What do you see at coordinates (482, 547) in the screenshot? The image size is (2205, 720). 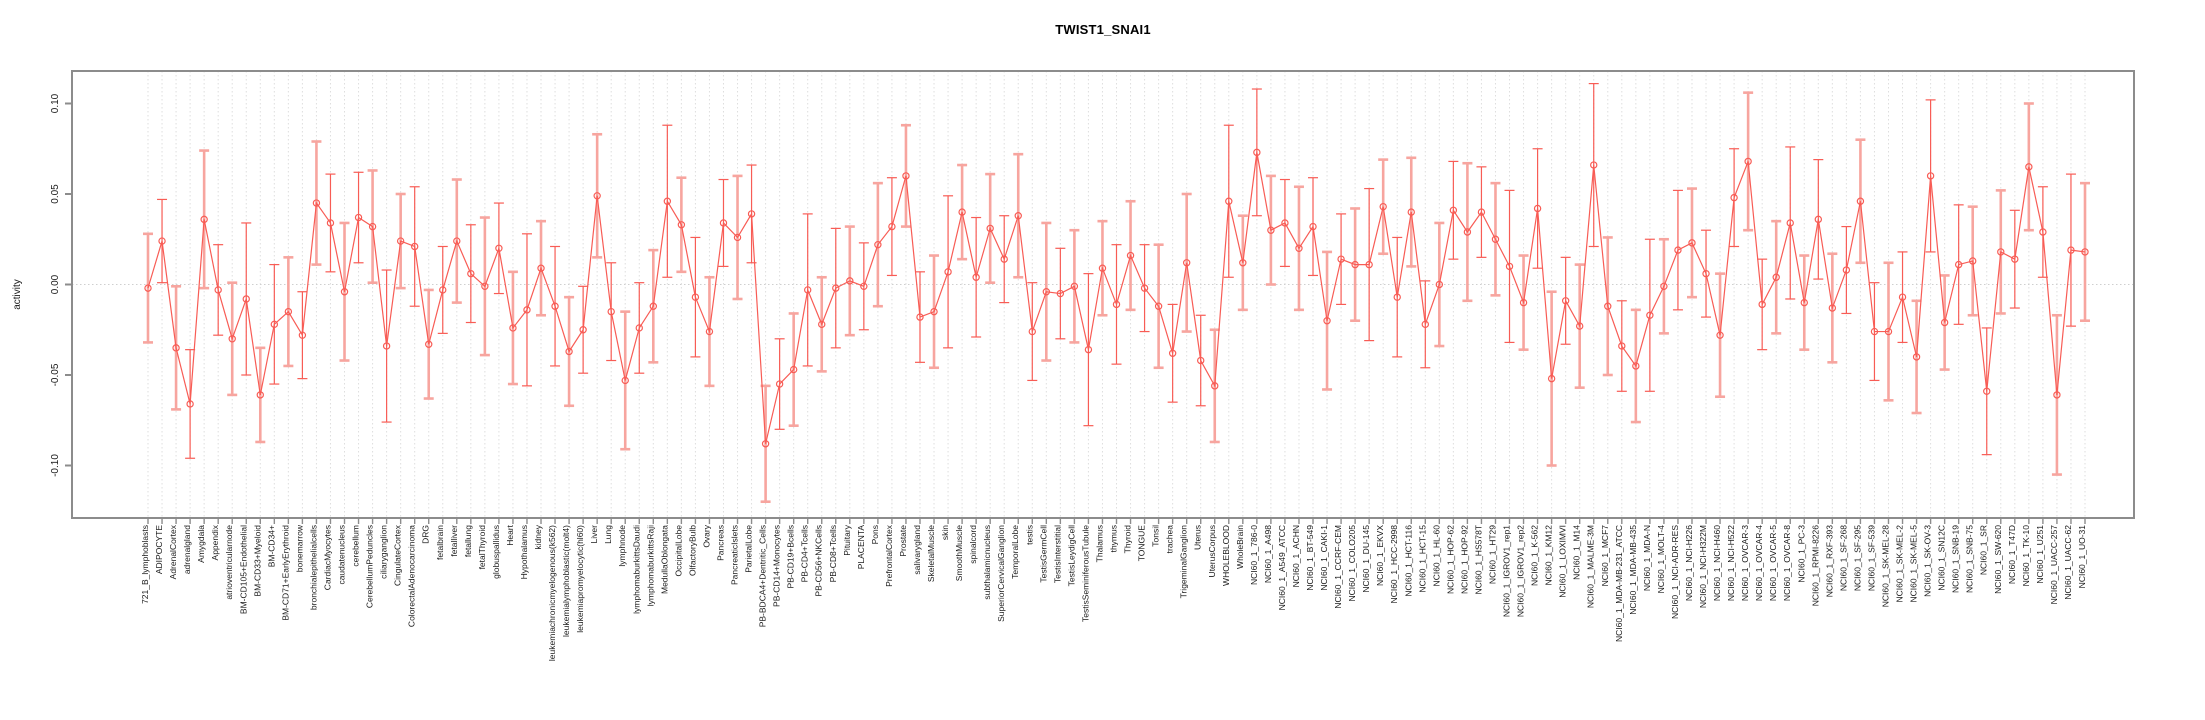 I see `x-tick-label: fetalThyroid` at bounding box center [482, 547].